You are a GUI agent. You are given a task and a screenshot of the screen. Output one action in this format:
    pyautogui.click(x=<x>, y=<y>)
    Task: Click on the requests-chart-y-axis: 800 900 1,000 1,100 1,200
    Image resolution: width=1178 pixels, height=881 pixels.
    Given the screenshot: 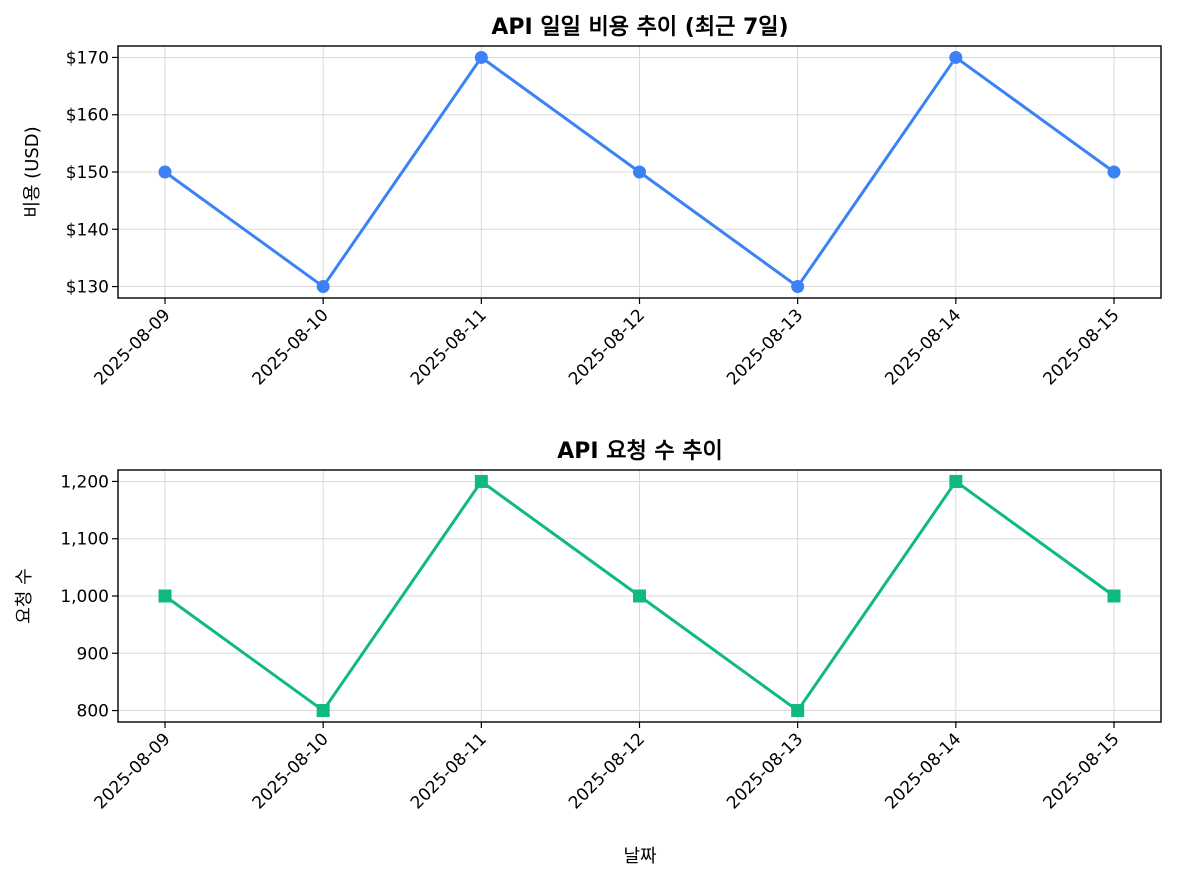 What is the action you would take?
    pyautogui.click(x=89, y=597)
    